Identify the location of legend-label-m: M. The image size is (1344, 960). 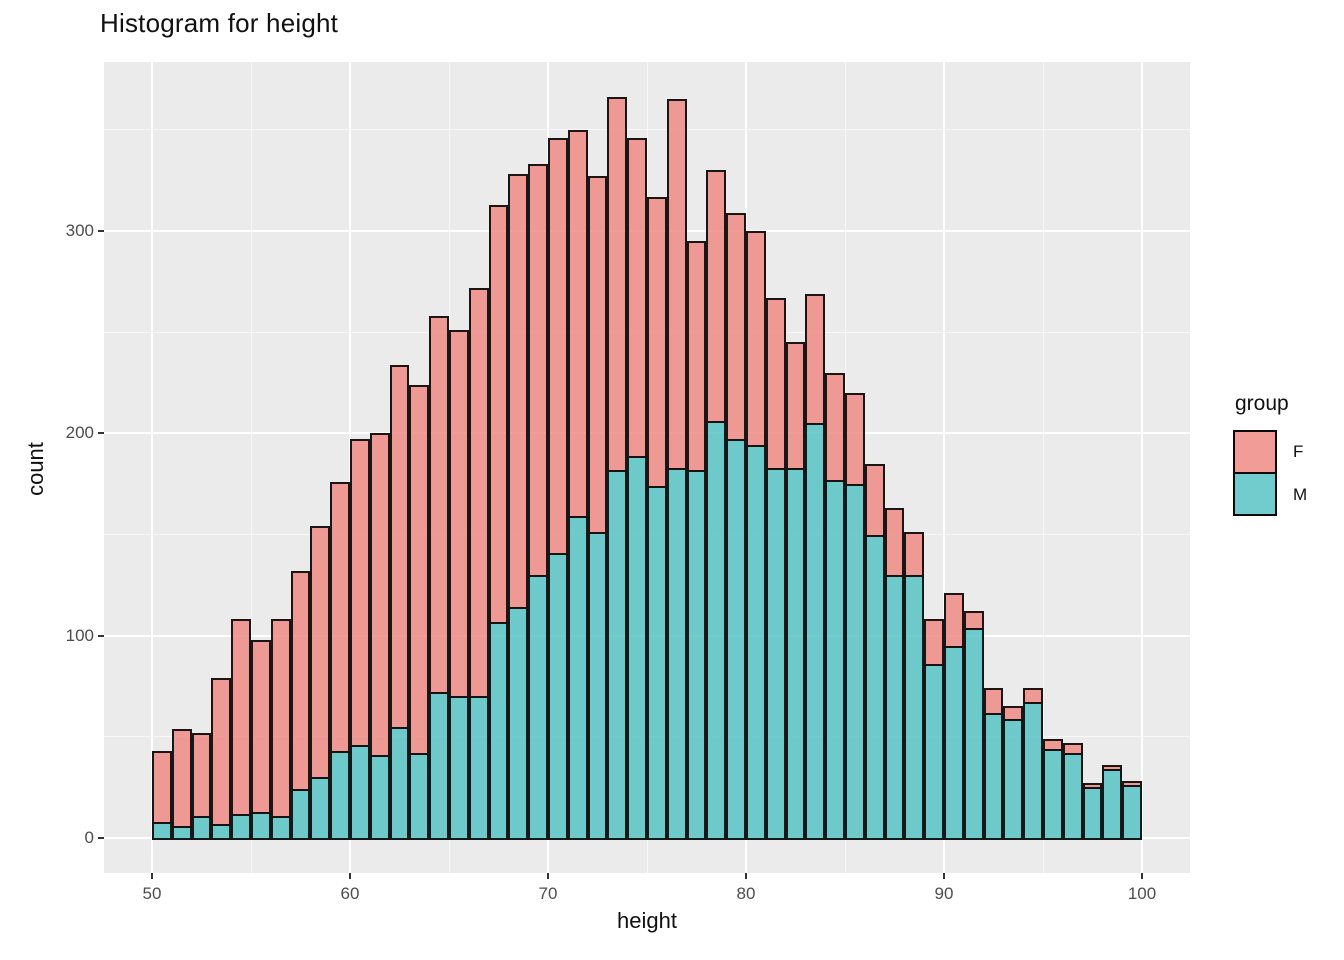
(1300, 494).